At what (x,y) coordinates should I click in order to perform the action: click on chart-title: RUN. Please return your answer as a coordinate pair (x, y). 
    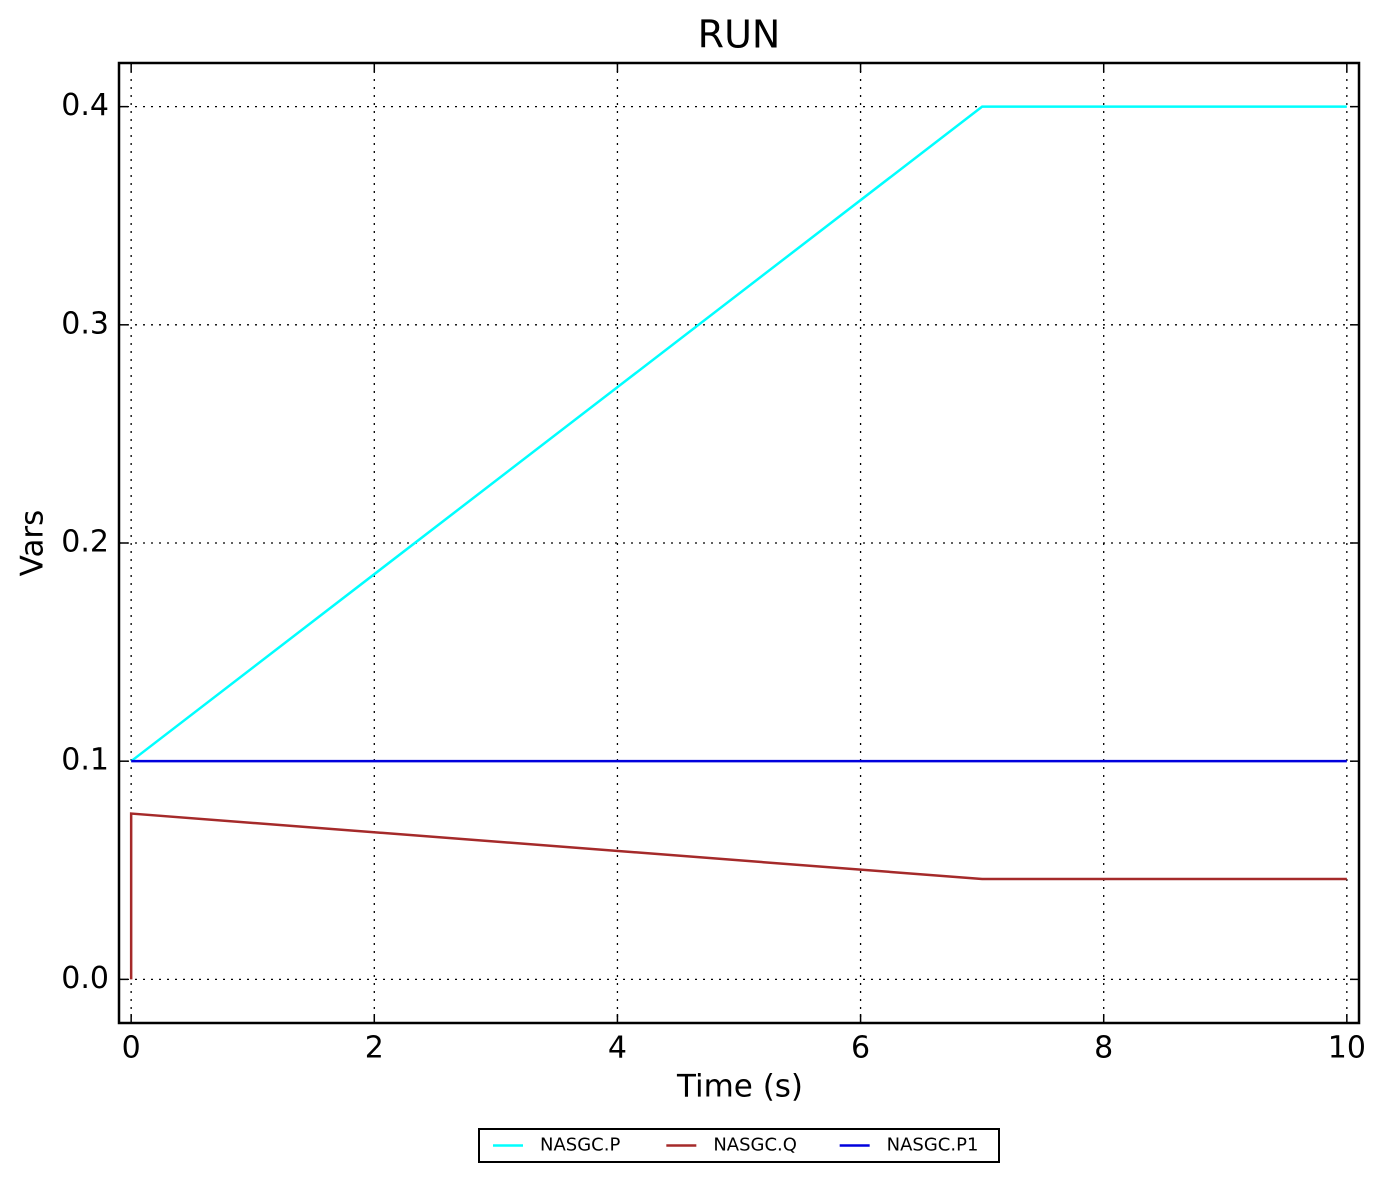
    Looking at the image, I should click on (739, 35).